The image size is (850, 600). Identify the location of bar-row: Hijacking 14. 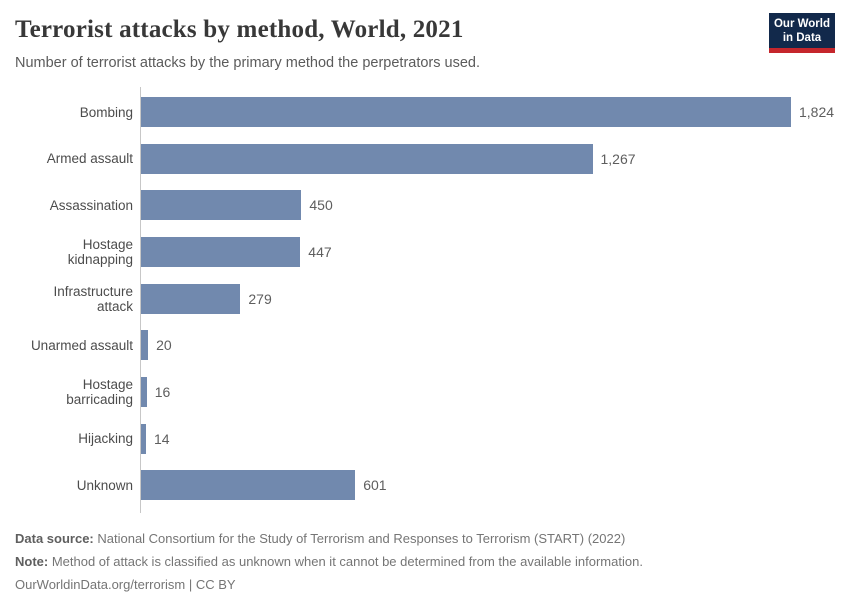
(425, 438).